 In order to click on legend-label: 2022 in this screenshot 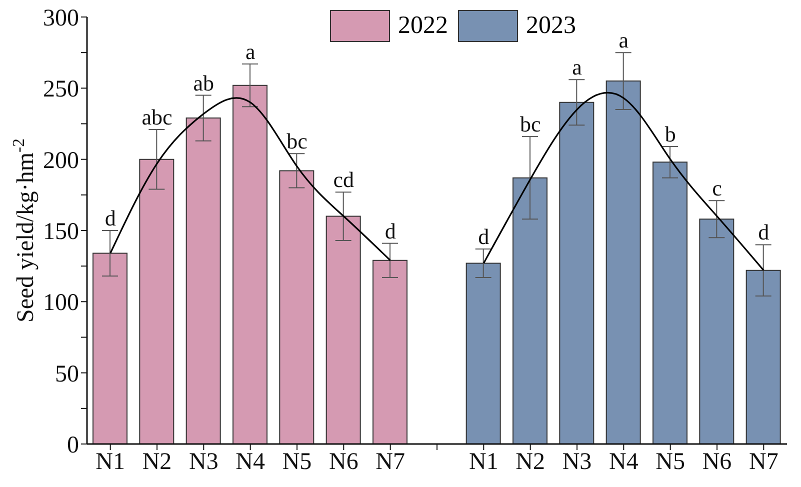, I will do `click(423, 26)`.